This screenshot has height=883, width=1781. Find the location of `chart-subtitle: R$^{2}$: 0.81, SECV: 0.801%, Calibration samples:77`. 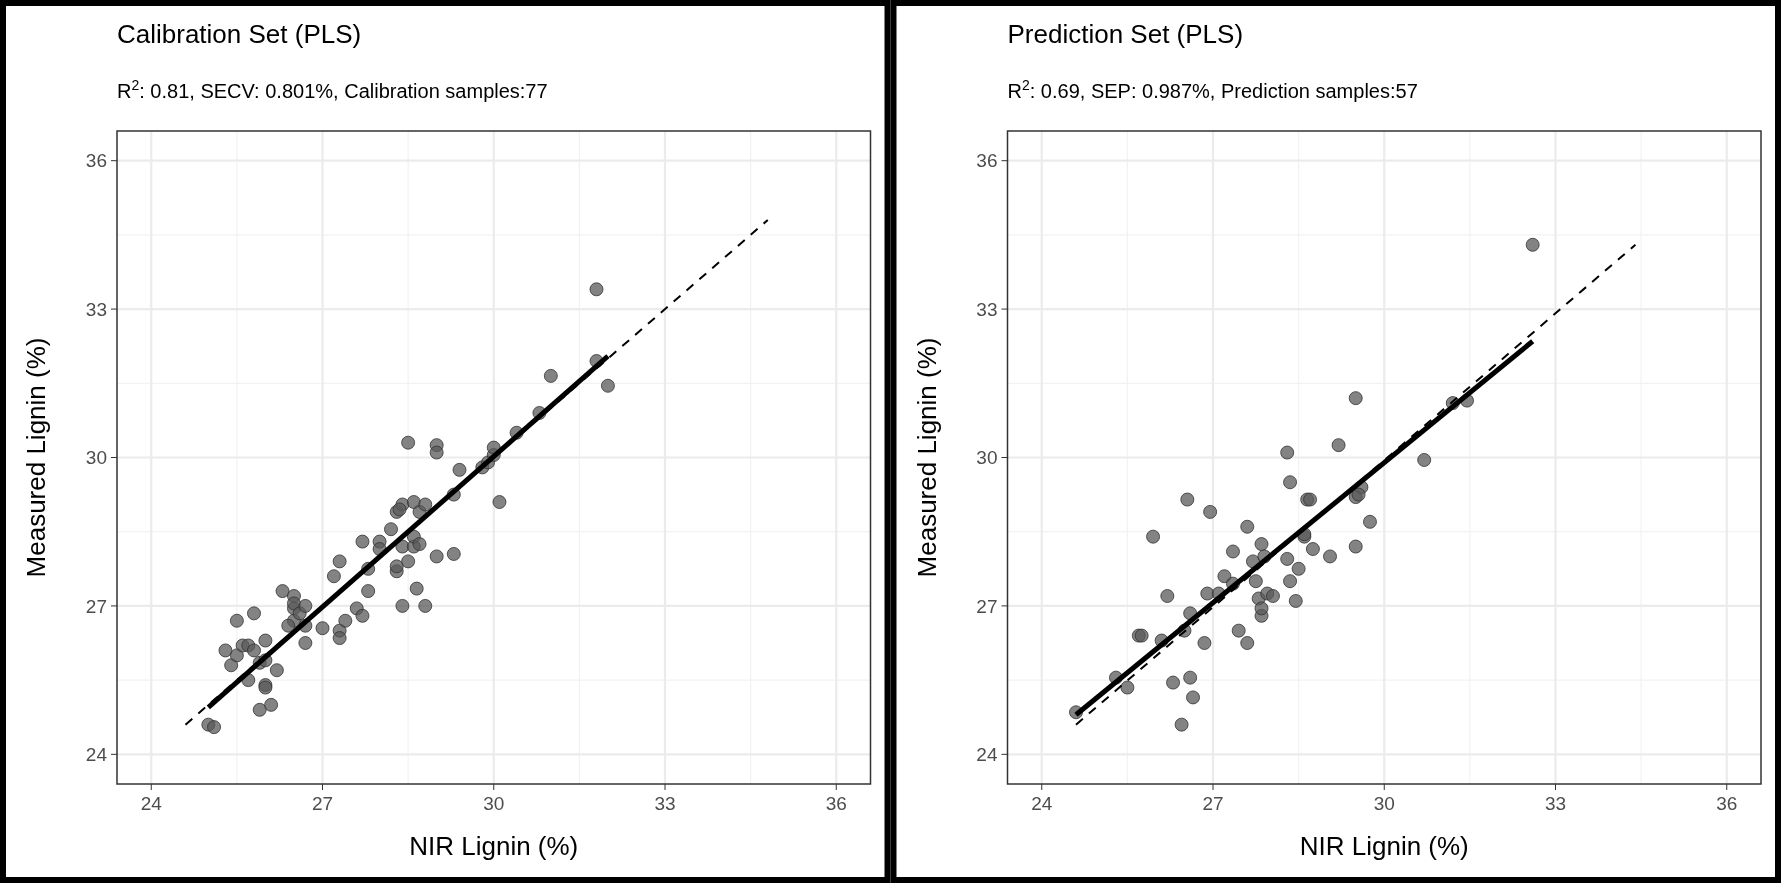

chart-subtitle: R$^{2}$: 0.81, SECV: 0.801%, Calibration samples:77 is located at coordinates (332, 89).